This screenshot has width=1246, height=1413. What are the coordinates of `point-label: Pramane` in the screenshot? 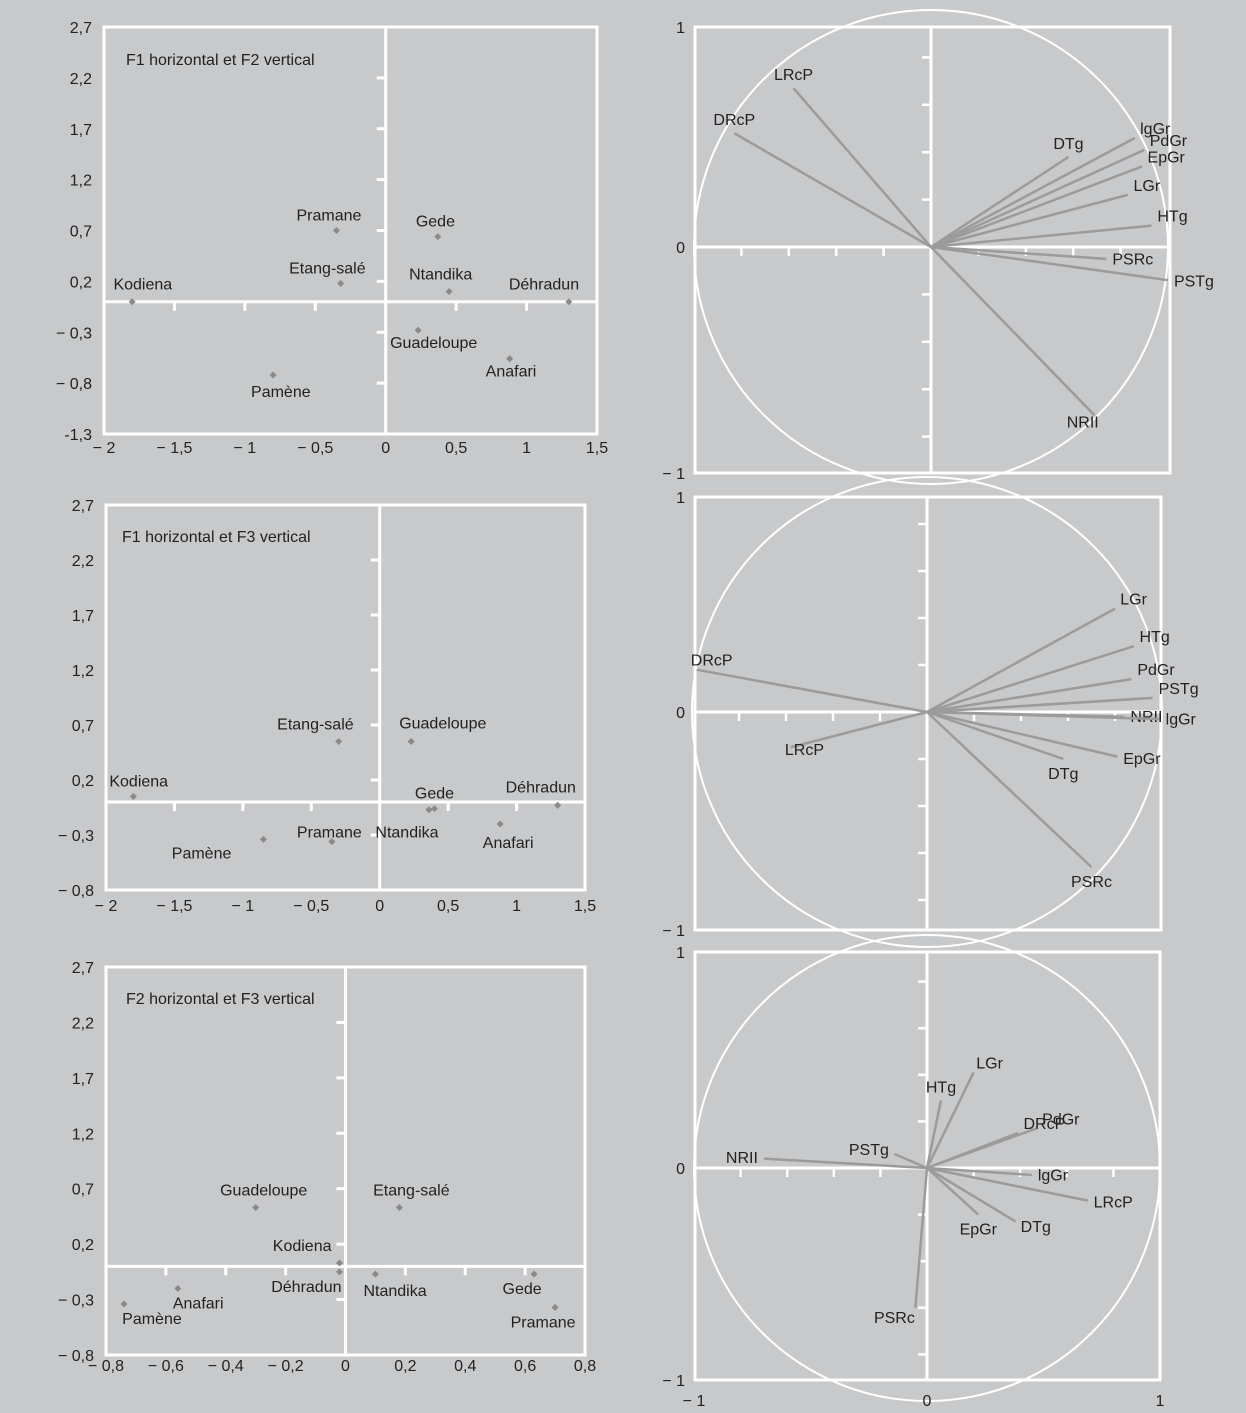 It's located at (329, 833).